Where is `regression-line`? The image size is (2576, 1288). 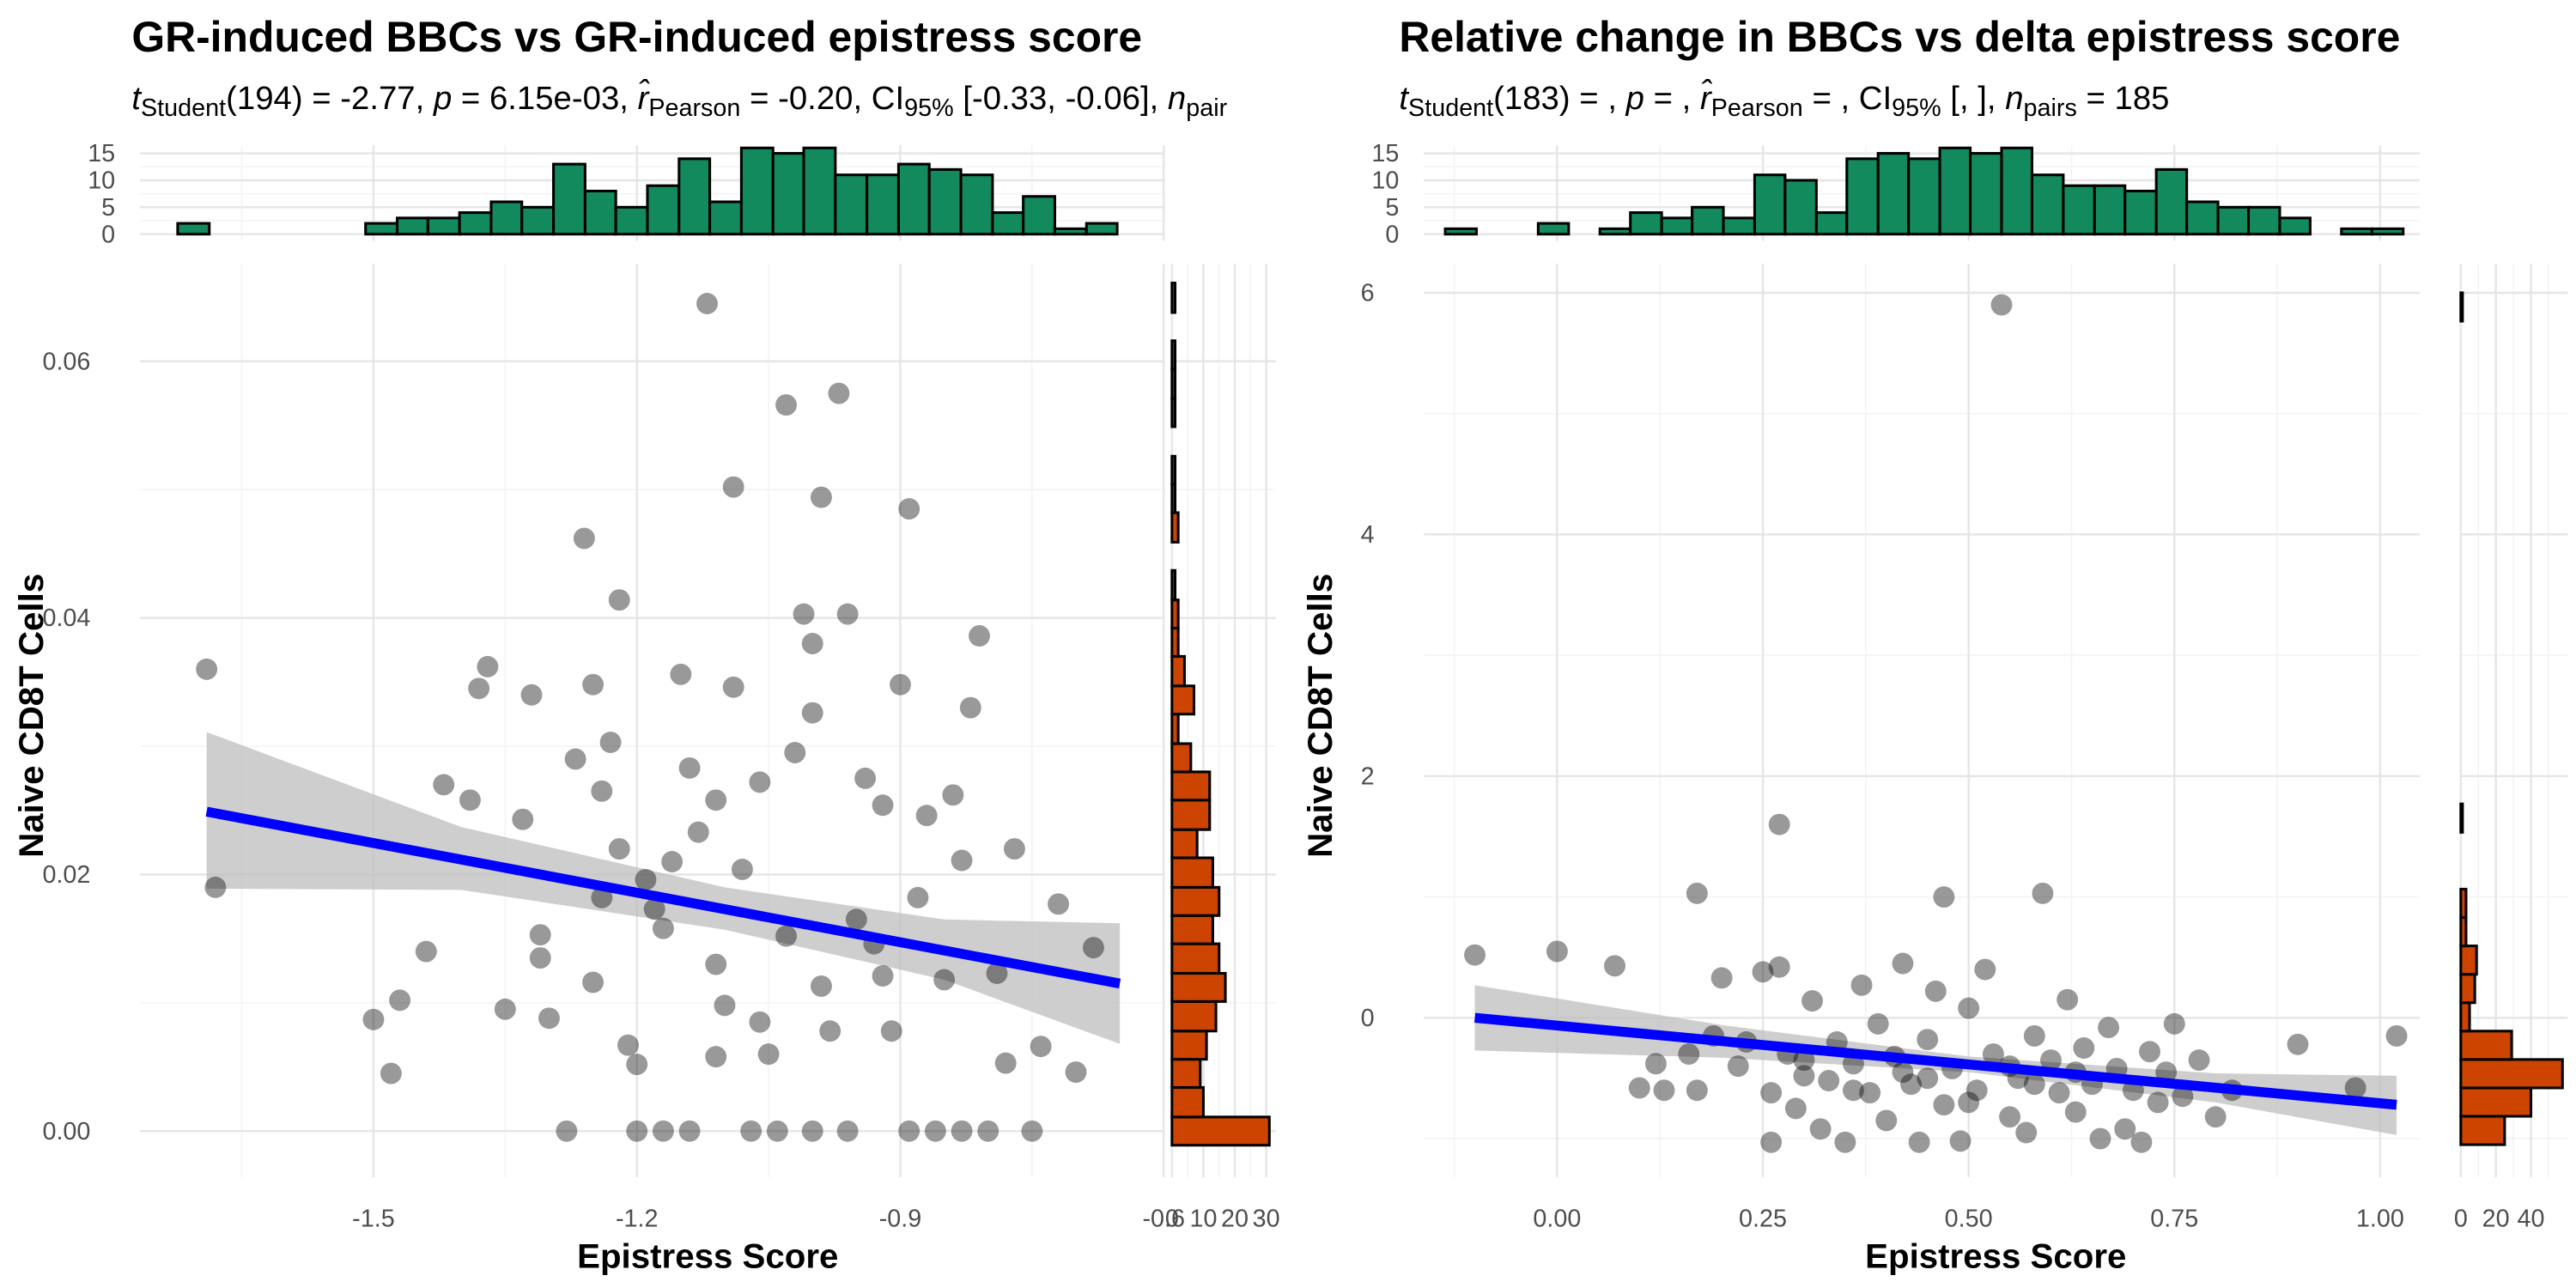 regression-line is located at coordinates (663, 897).